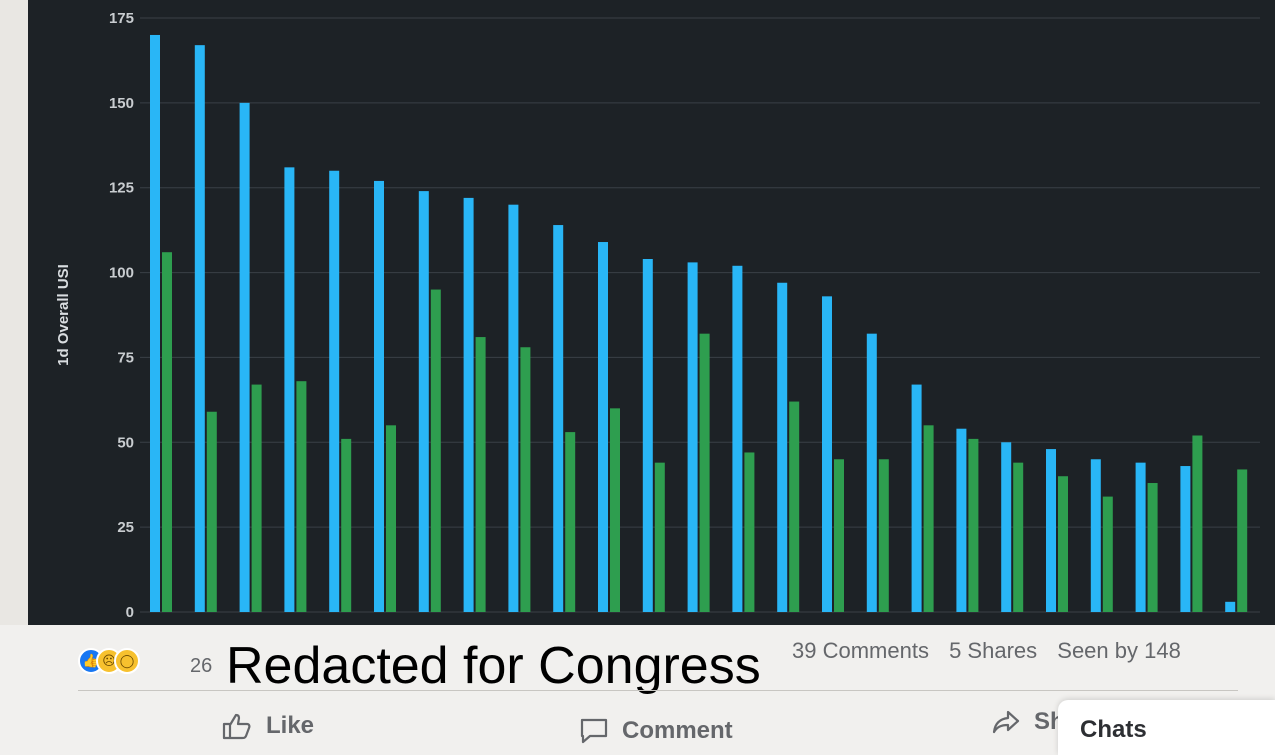  What do you see at coordinates (201, 666) in the screenshot?
I see `reaction-count: 26` at bounding box center [201, 666].